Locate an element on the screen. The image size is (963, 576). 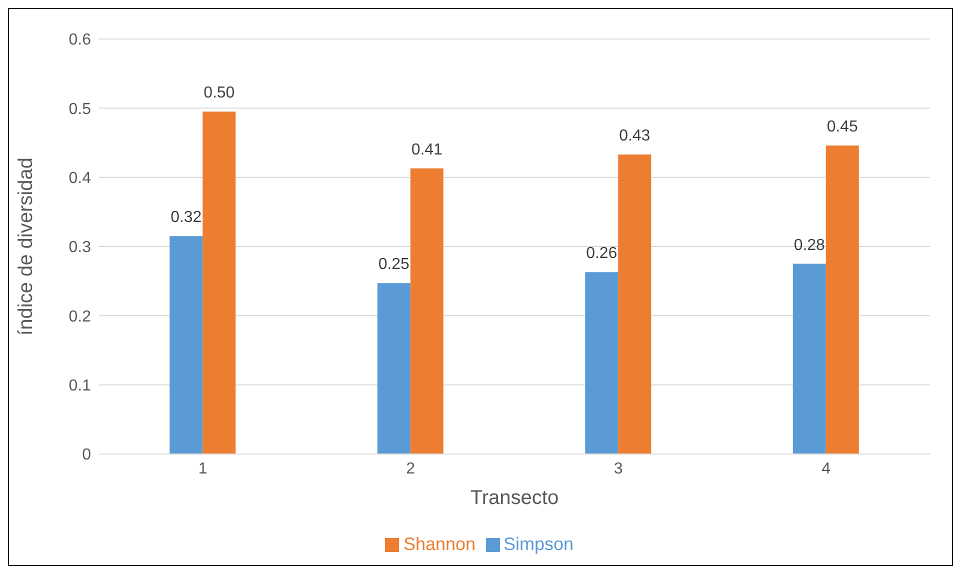
data-label: 0.26 is located at coordinates (602, 253).